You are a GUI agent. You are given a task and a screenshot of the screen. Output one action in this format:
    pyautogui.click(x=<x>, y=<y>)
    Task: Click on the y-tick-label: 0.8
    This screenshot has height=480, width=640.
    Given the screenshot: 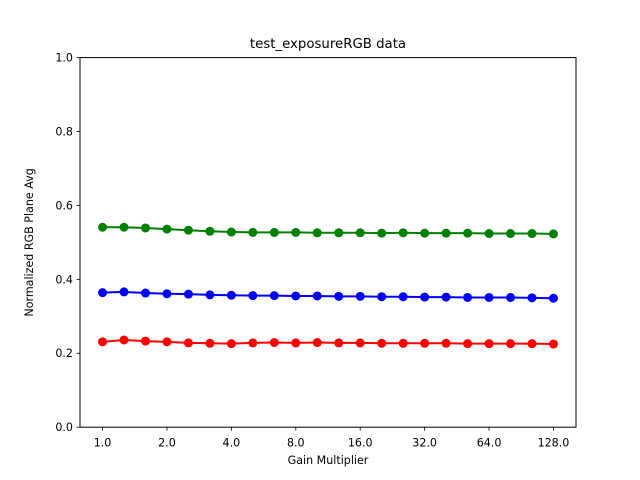 What is the action you would take?
    pyautogui.click(x=64, y=131)
    